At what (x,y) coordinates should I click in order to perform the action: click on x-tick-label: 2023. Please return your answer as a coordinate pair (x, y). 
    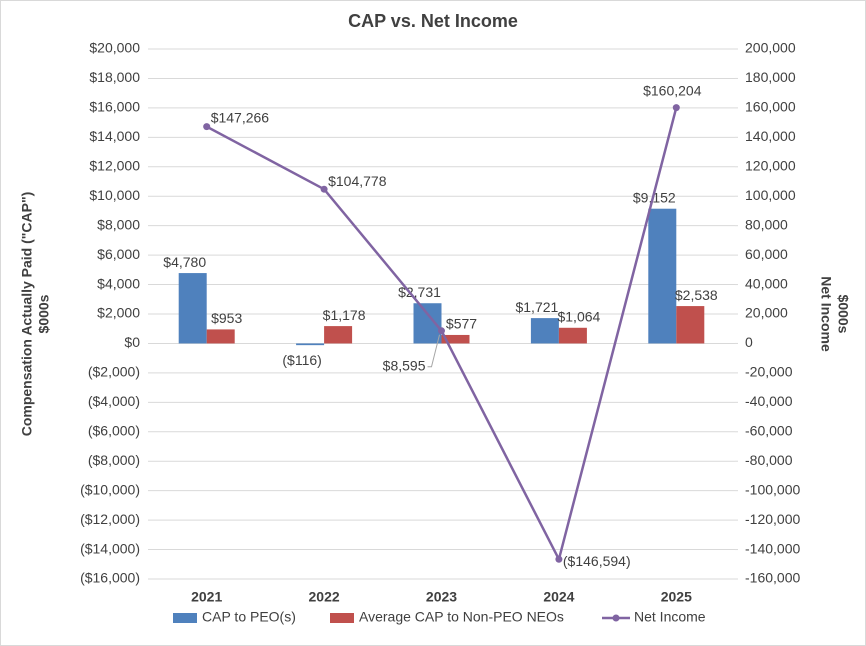
    Looking at the image, I should click on (441, 597).